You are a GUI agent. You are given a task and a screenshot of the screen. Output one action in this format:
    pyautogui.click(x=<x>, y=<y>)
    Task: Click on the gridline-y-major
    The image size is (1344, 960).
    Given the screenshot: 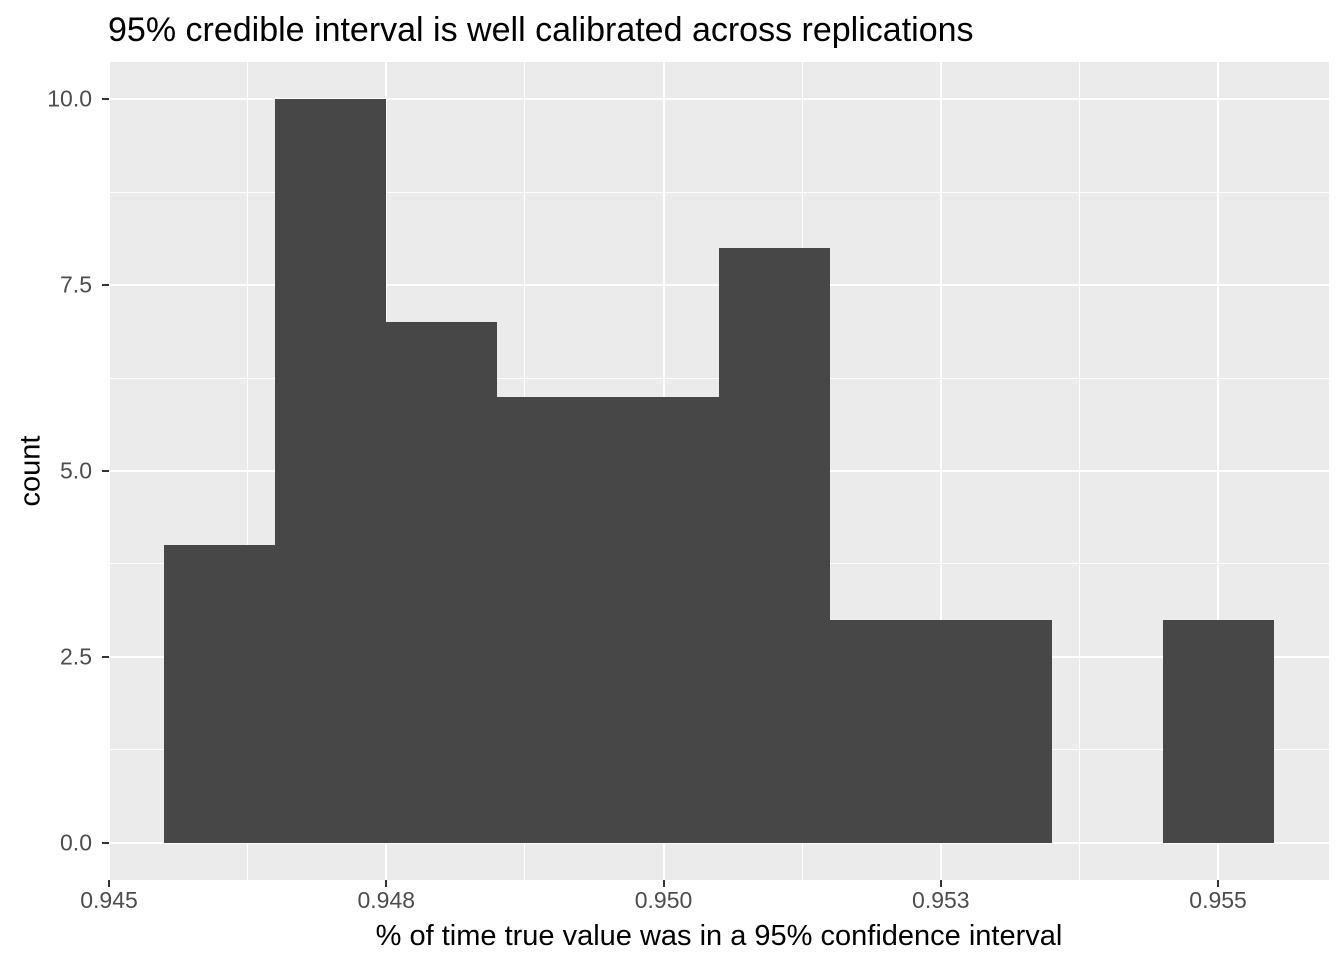 What is the action you would take?
    pyautogui.click(x=719, y=99)
    